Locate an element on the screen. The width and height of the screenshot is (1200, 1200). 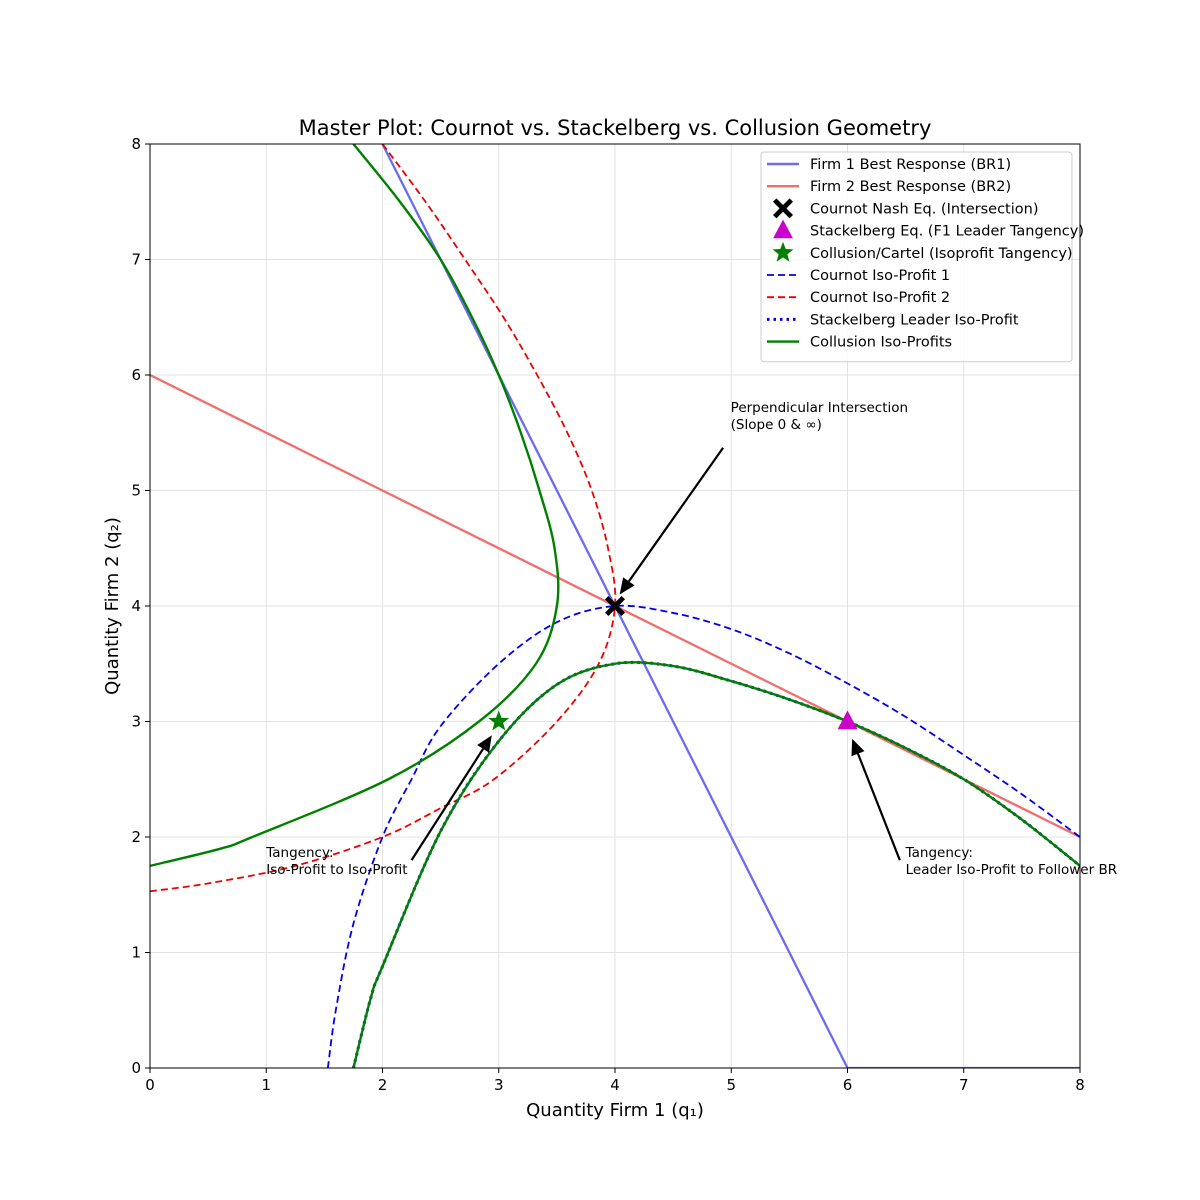
annotation-text-2: Leader Iso-Profit to Follower BR is located at coordinates (1011, 870).